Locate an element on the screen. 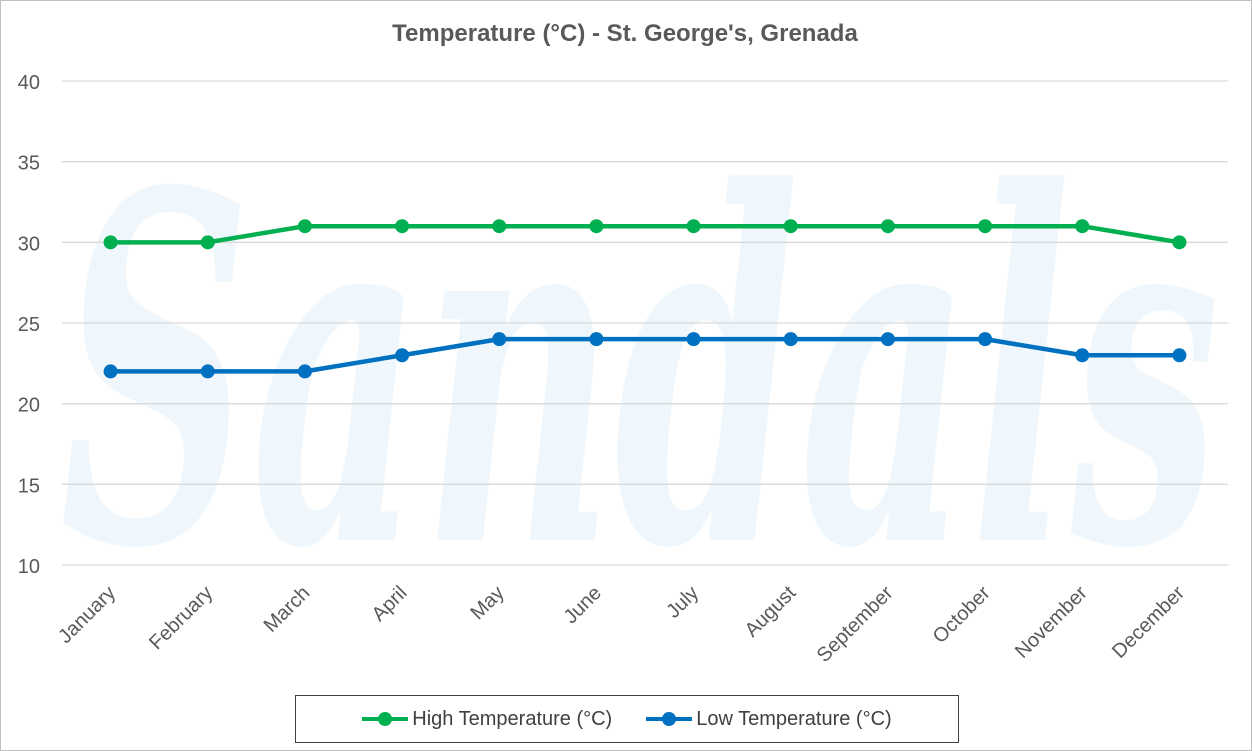 The width and height of the screenshot is (1252, 751). series-low is located at coordinates (645, 355).